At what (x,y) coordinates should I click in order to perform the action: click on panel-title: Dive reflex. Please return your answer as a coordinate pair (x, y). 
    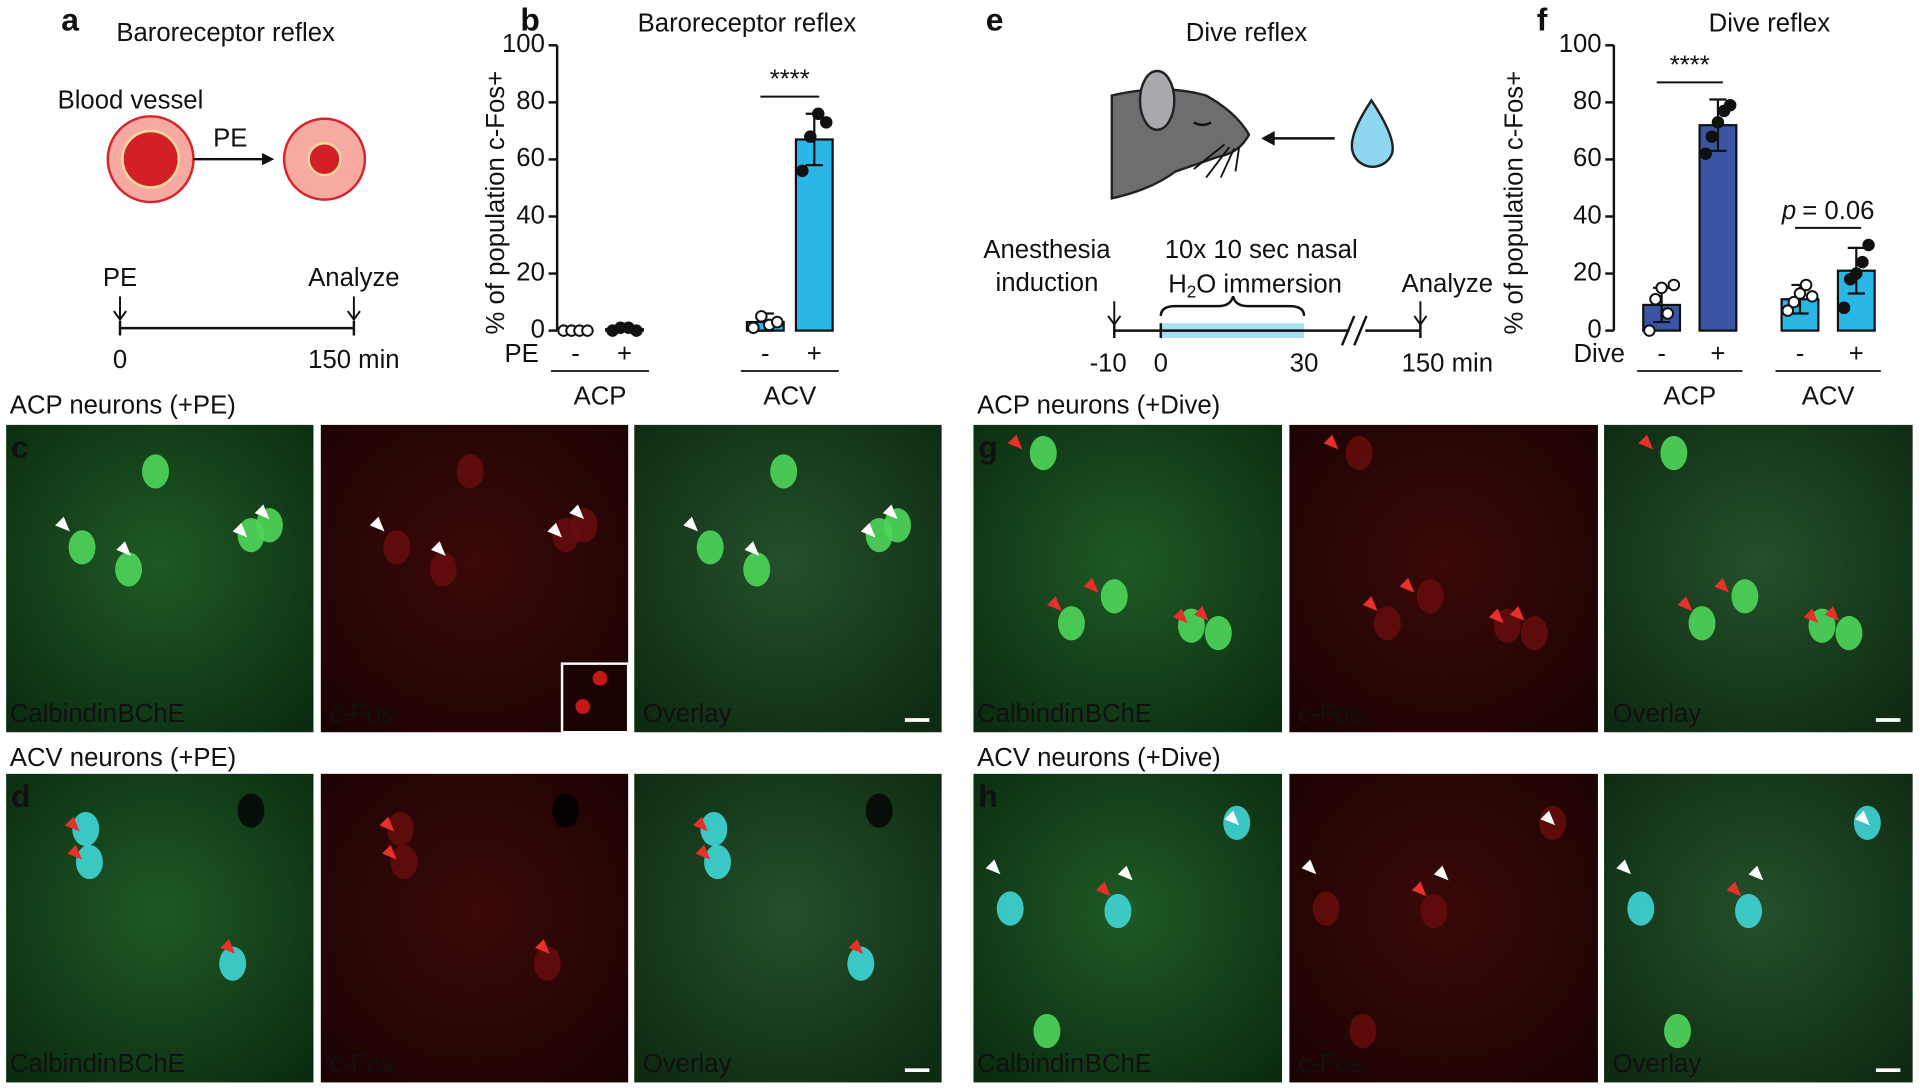
    Looking at the image, I should click on (1247, 33).